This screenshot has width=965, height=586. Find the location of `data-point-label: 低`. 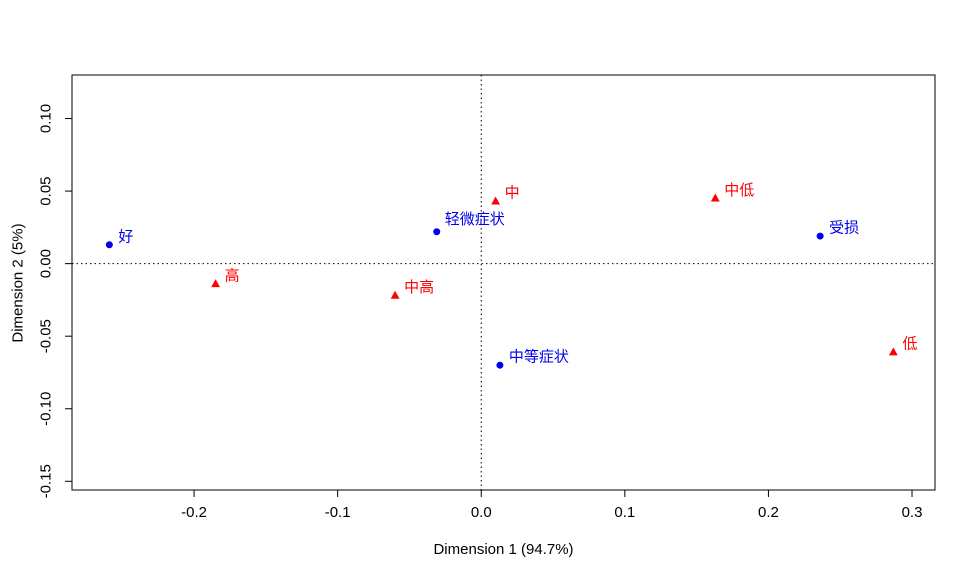

data-point-label: 低 is located at coordinates (909, 344).